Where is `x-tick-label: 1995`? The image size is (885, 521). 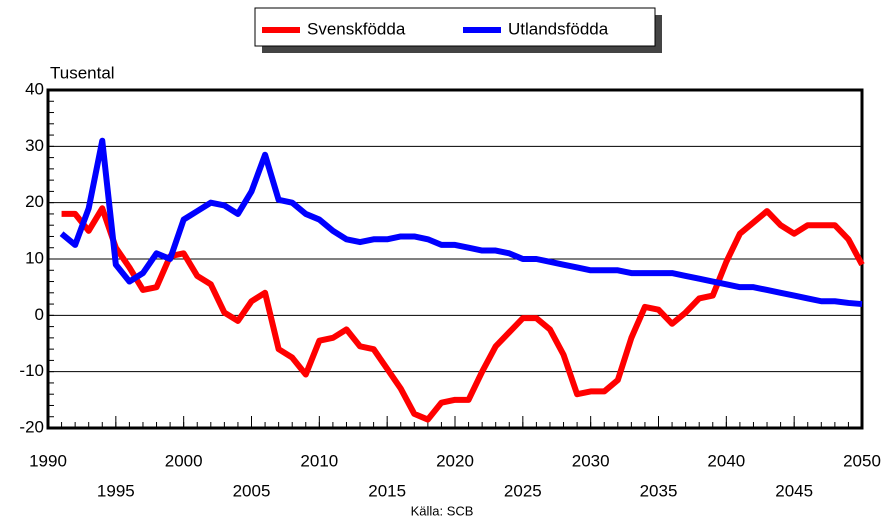 x-tick-label: 1995 is located at coordinates (116, 490).